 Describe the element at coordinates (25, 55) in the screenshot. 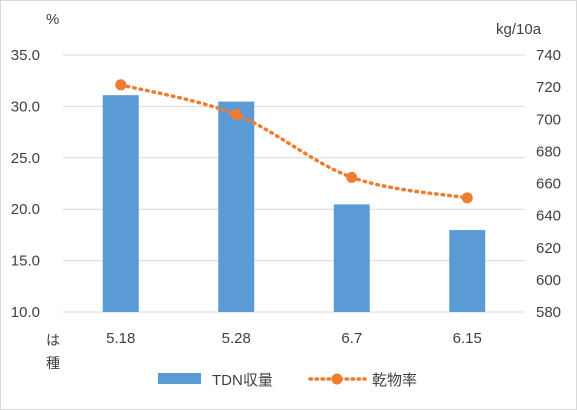

I see `left-tick-label: 35.0` at that location.